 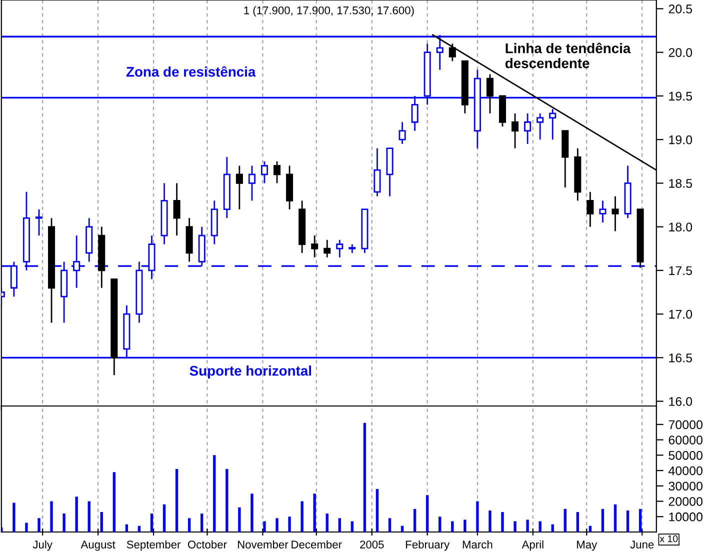 What do you see at coordinates (680, 96) in the screenshot?
I see `y-tick-label: 19.5` at bounding box center [680, 96].